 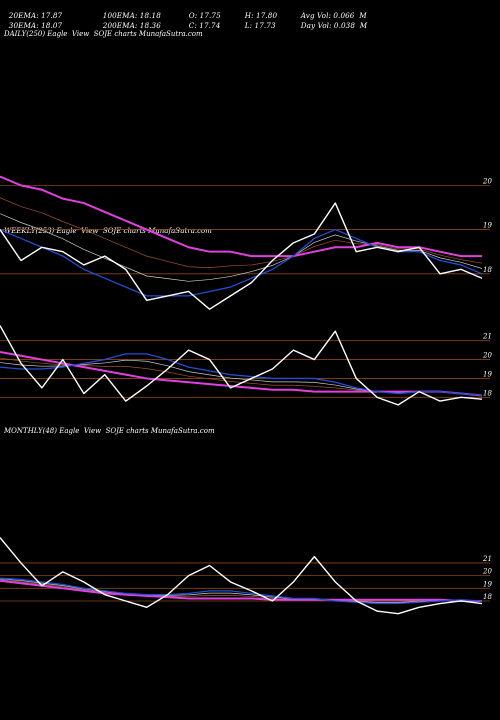 I want to click on weekly-panel: 21 20 19 18, so click(x=246, y=365).